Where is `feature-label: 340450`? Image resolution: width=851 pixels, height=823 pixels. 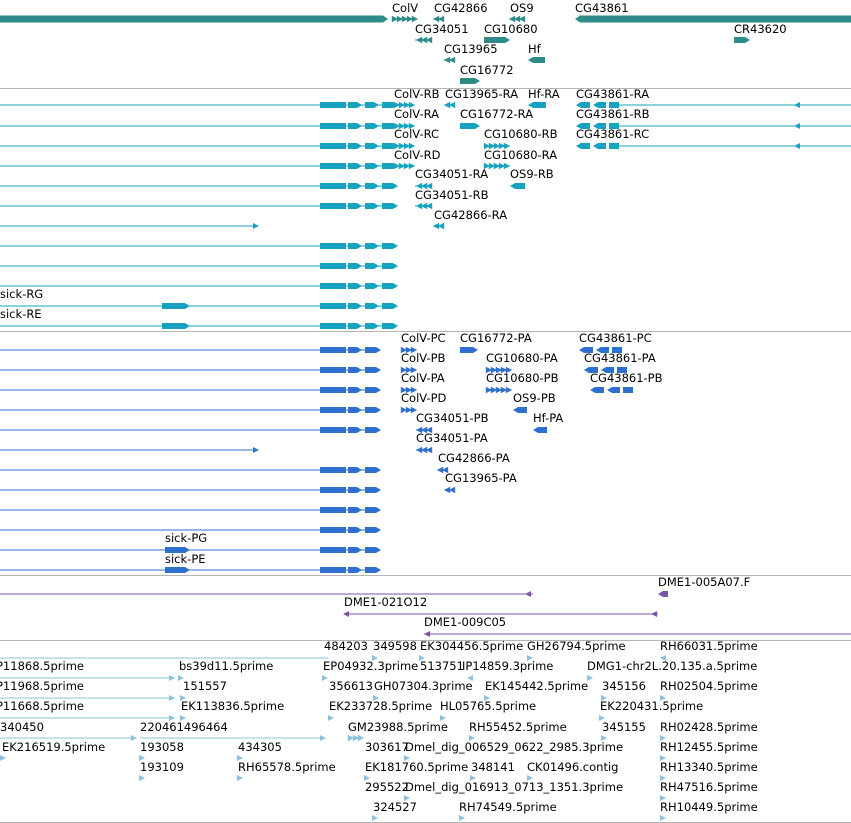 feature-label: 340450 is located at coordinates (22, 727).